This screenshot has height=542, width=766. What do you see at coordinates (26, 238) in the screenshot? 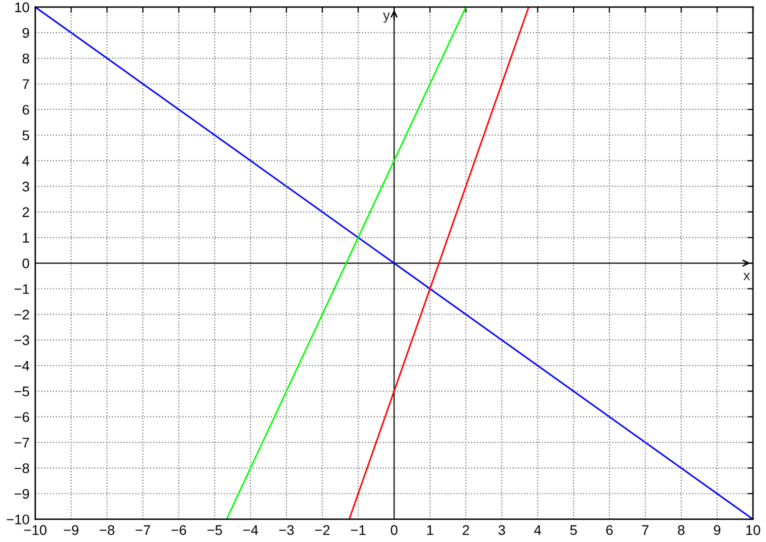
I see `y-tick-label: 1` at bounding box center [26, 238].